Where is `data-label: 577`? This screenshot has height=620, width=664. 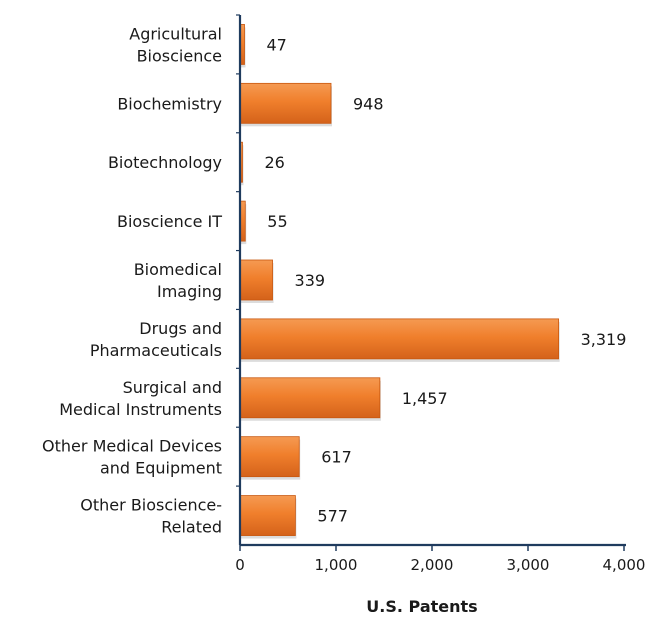
data-label: 577 is located at coordinates (332, 516).